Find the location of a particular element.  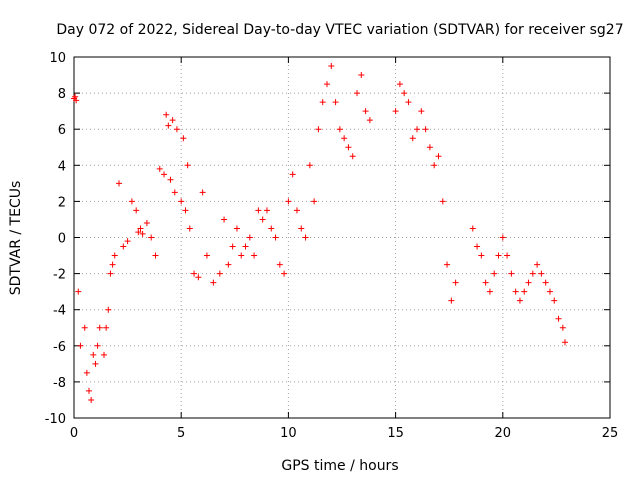

y-tick-label: 2 is located at coordinates (62, 202).